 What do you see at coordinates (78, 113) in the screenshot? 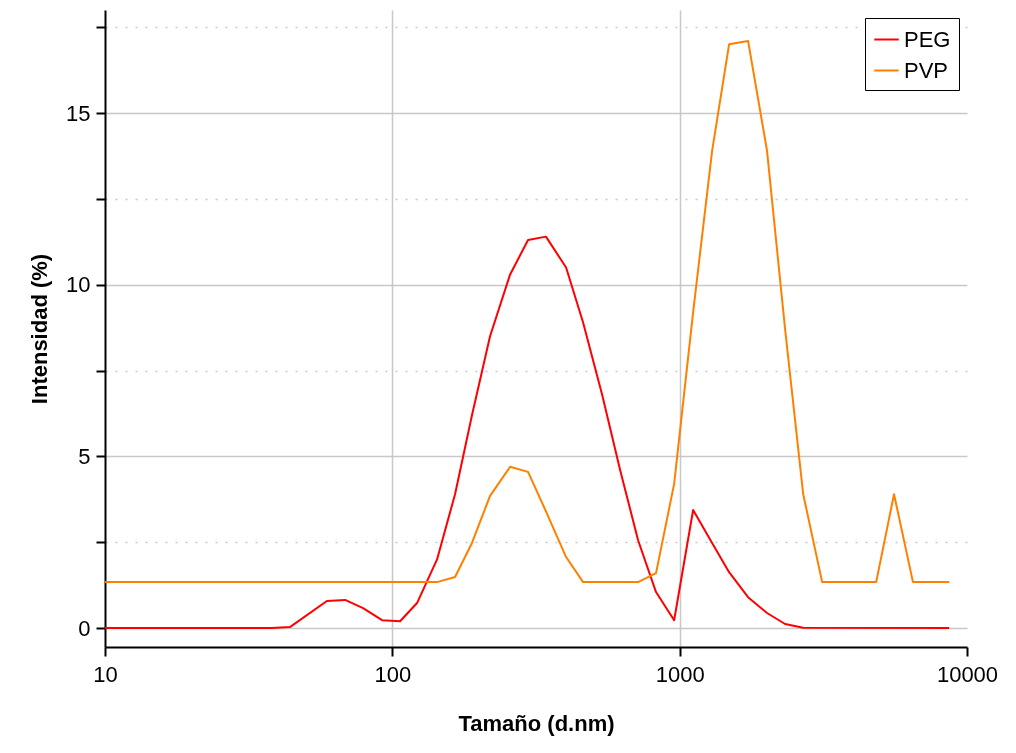
I see `y-tick-label: 15` at bounding box center [78, 113].